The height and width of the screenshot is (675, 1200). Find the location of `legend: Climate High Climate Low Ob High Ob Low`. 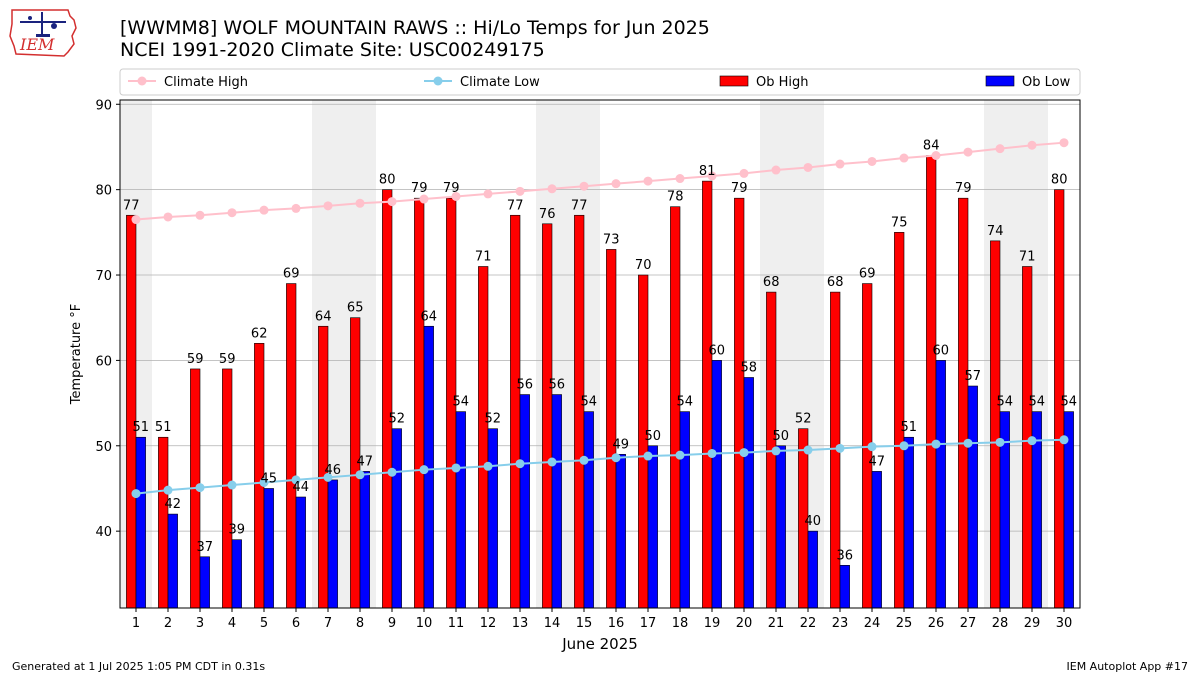

legend: Climate High Climate Low Ob High Ob Low is located at coordinates (600, 82).